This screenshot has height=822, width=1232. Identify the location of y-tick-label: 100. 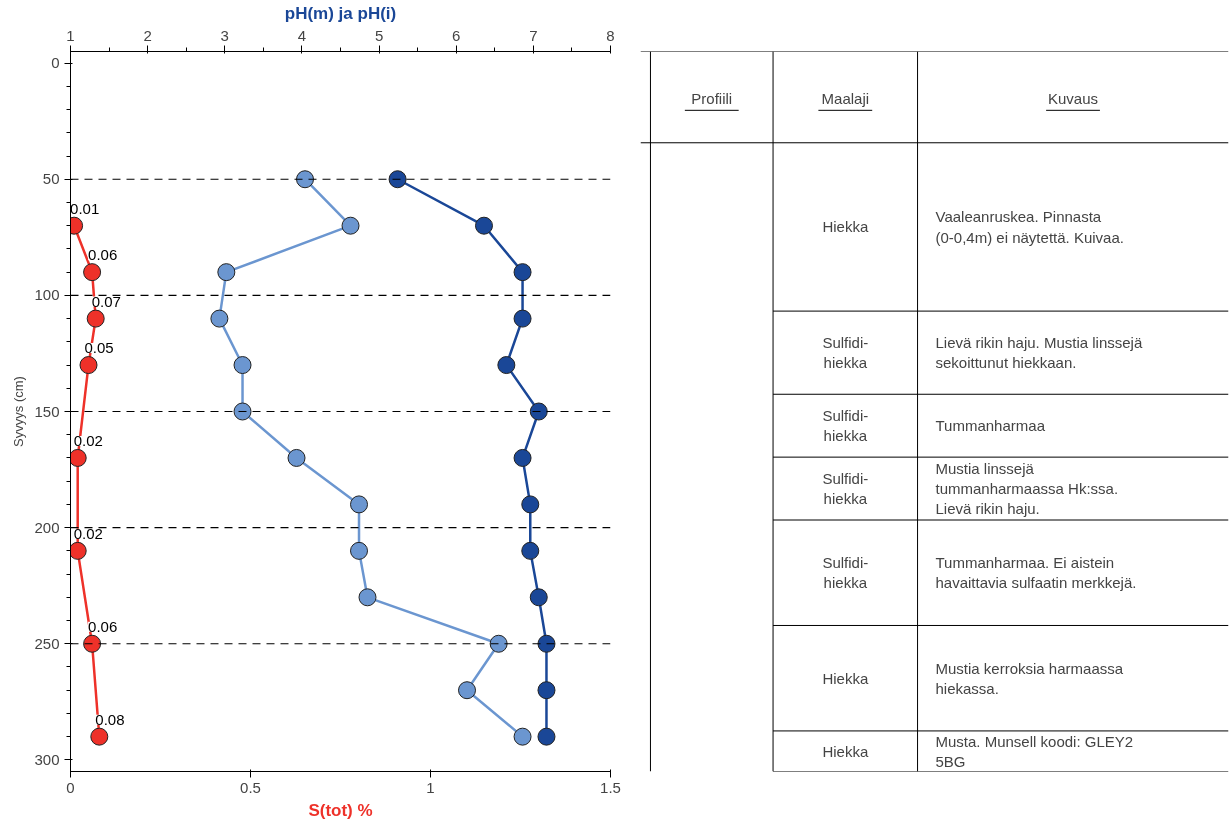
(47, 295).